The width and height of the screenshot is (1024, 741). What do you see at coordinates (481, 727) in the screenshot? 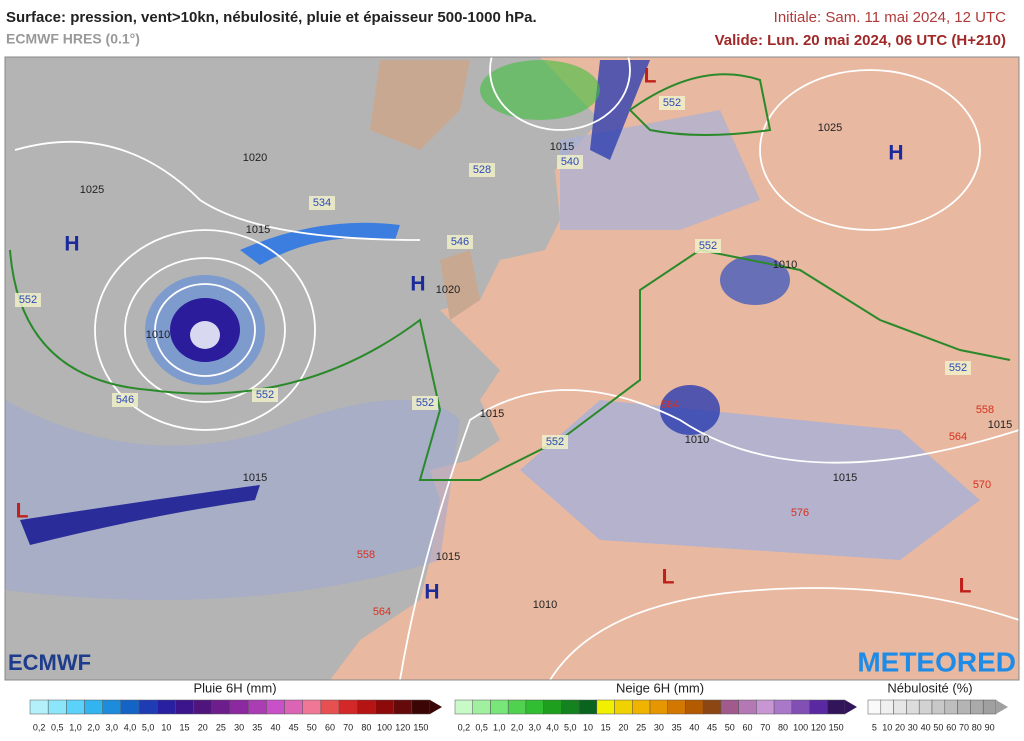
I see `legend-label: 0,5` at bounding box center [481, 727].